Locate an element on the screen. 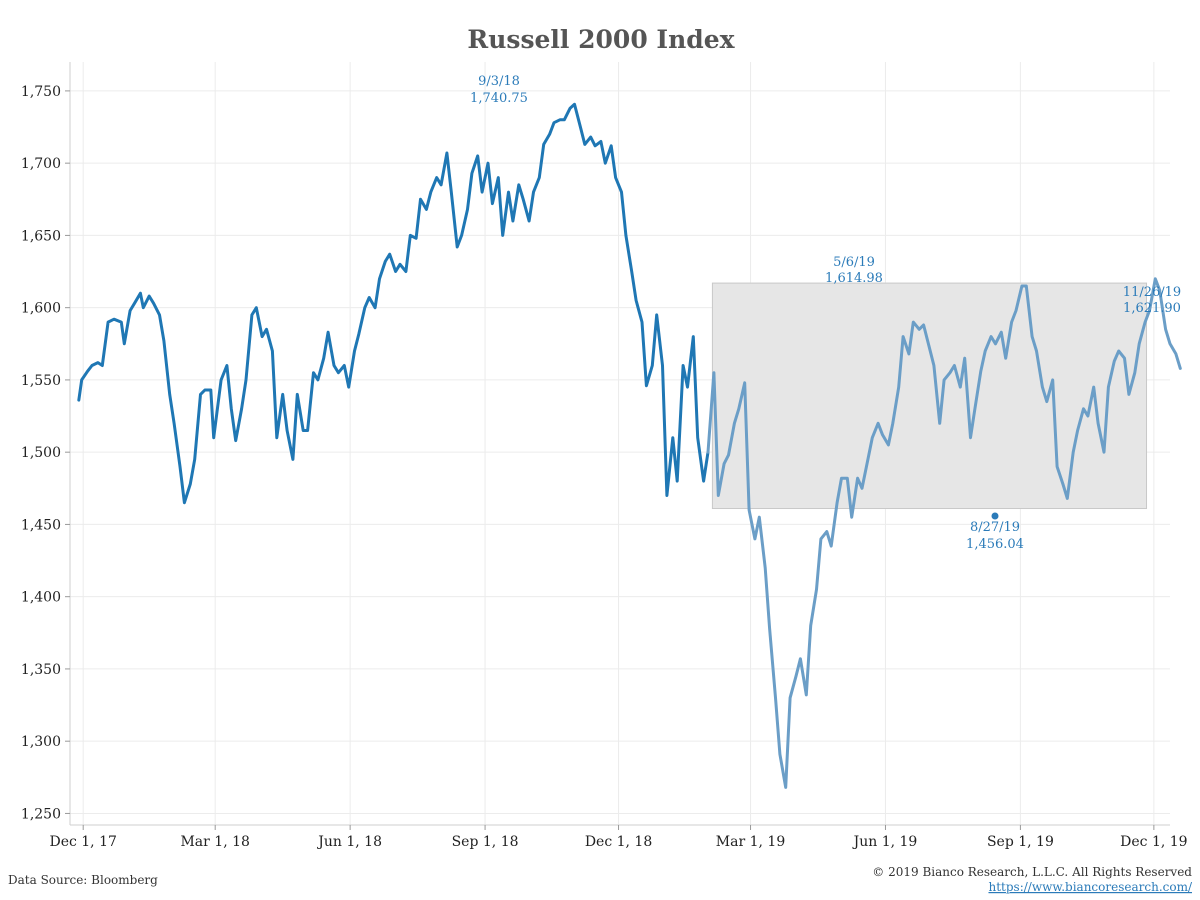  y-tick-label-3: 1,400 is located at coordinates (41, 598).